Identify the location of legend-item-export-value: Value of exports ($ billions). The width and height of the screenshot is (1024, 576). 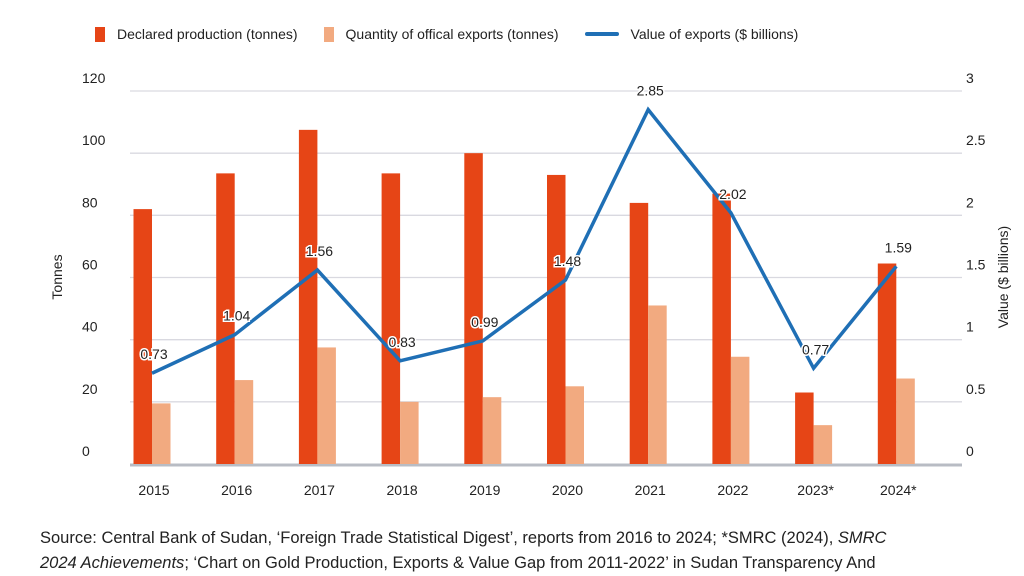
(691, 34).